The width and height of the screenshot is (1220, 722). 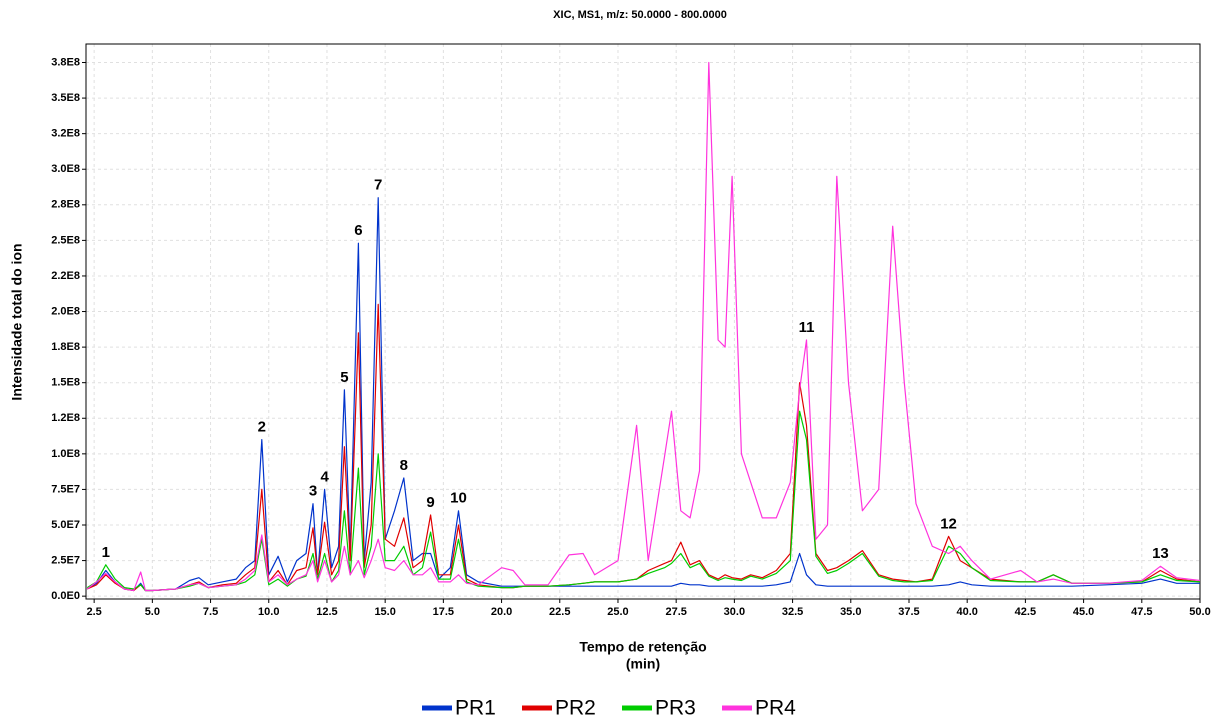 What do you see at coordinates (65, 169) in the screenshot?
I see `y-tick-label: 3.0E8` at bounding box center [65, 169].